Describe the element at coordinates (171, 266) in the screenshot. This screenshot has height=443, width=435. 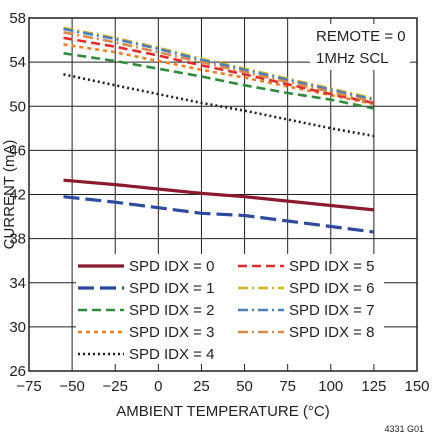
I see `legend-label-spd-idx-0: SPD IDX = 0` at that location.